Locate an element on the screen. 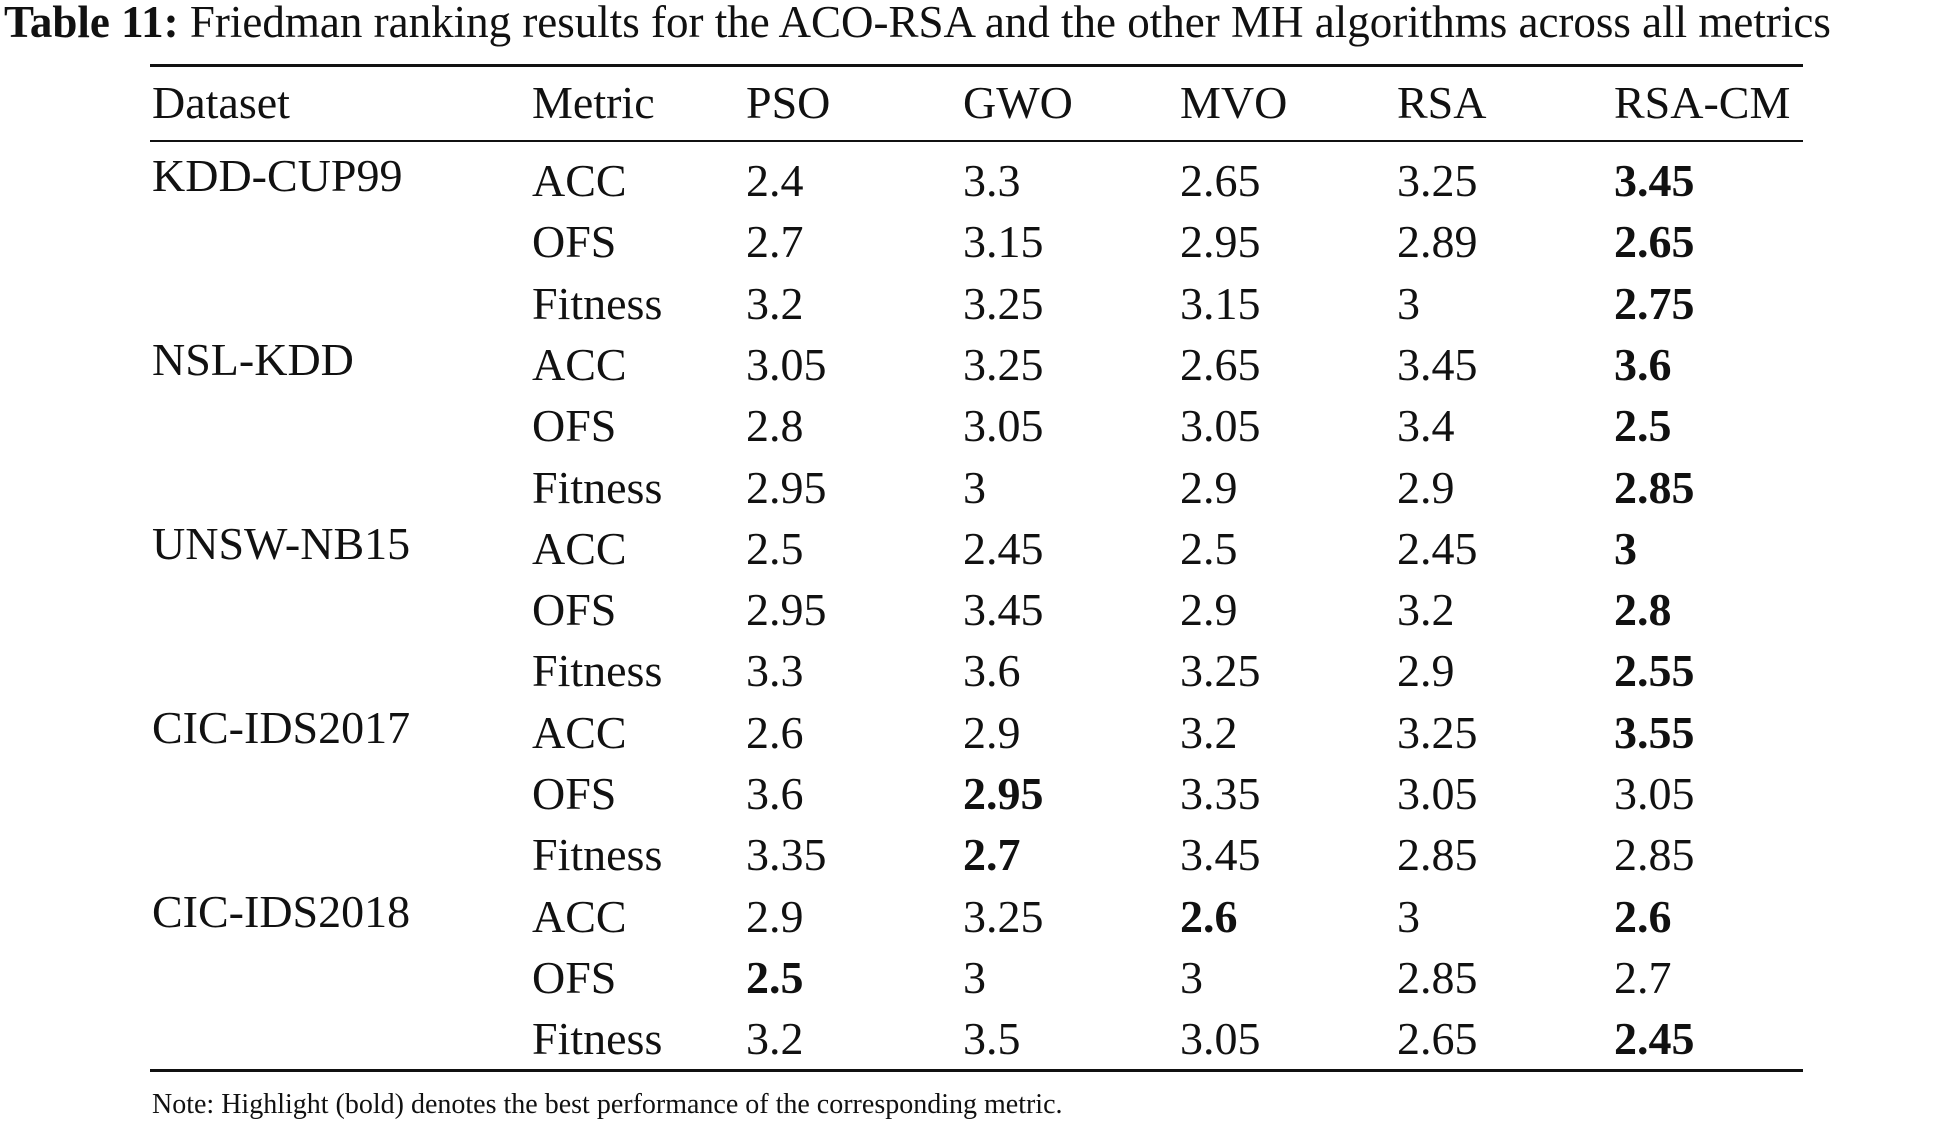 Image resolution: width=1954 pixels, height=1129 pixels. value-cell: 2.75 is located at coordinates (1654, 303).